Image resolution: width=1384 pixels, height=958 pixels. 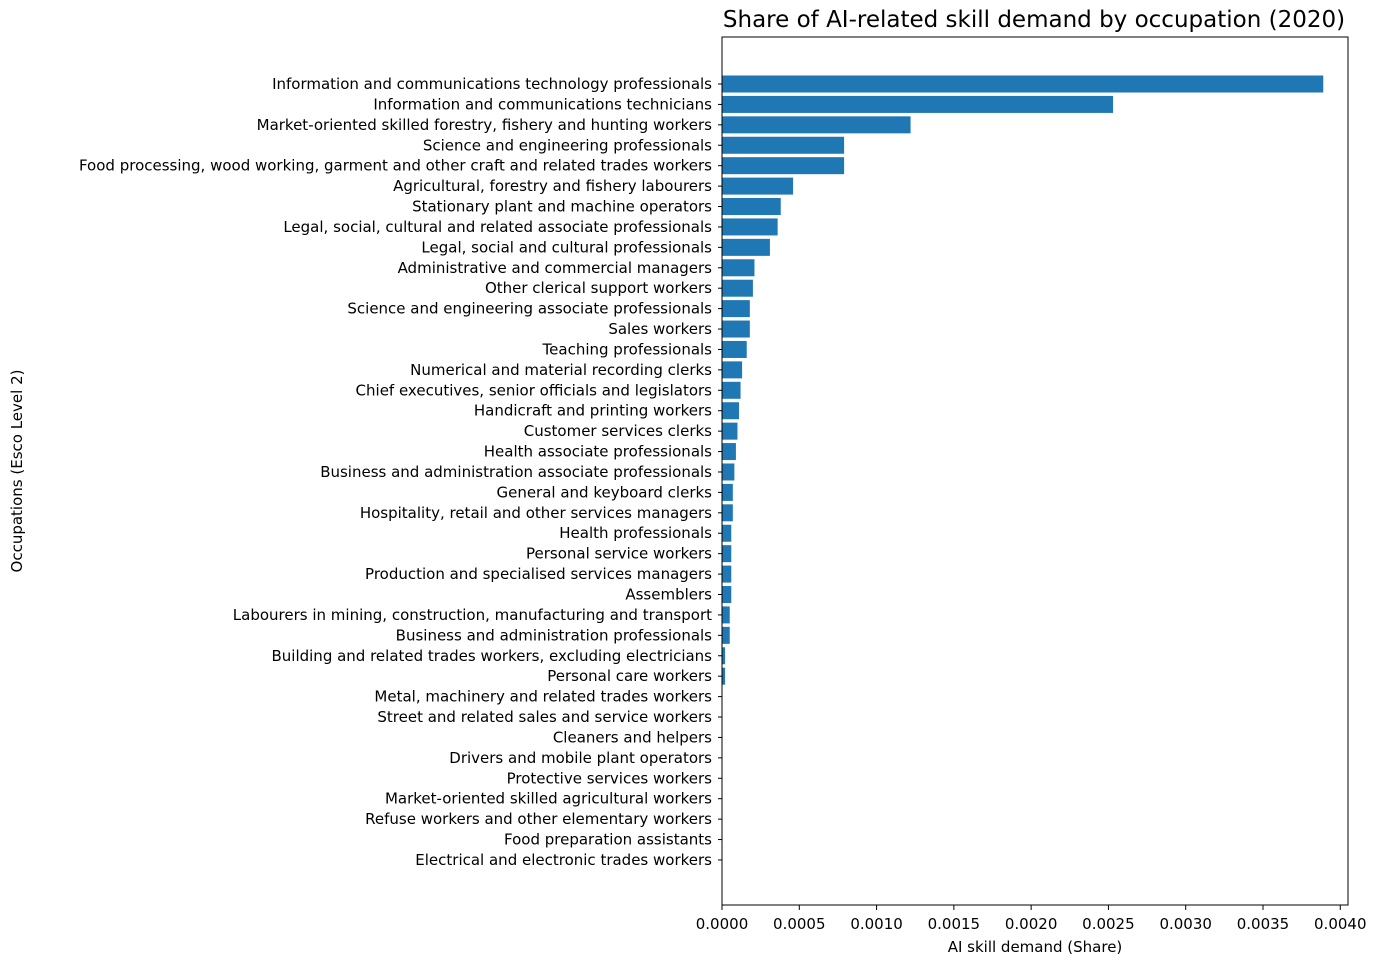 What do you see at coordinates (593, 411) in the screenshot?
I see `category-label: Handicraft and printing workers` at bounding box center [593, 411].